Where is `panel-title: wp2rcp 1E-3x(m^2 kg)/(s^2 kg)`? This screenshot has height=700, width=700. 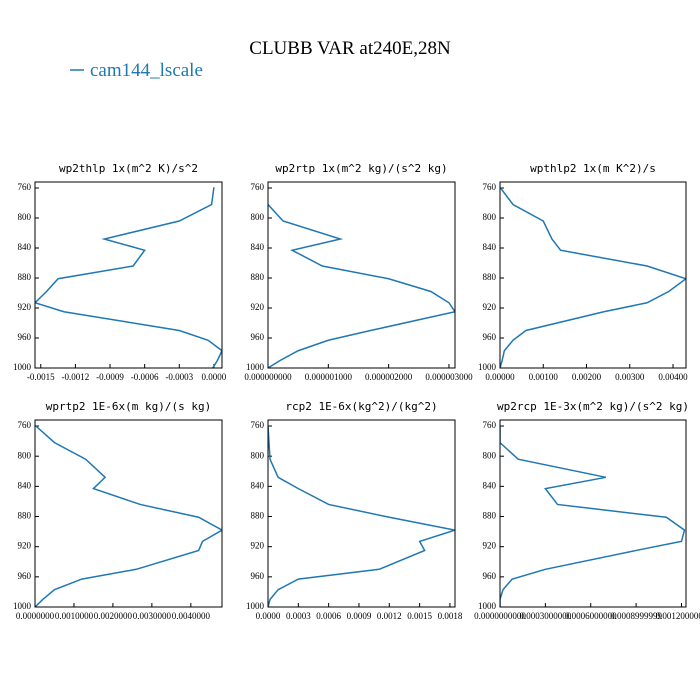
panel-title: wp2rcp 1E-3x(m^2 kg)/(s^2 kg) is located at coordinates (593, 406).